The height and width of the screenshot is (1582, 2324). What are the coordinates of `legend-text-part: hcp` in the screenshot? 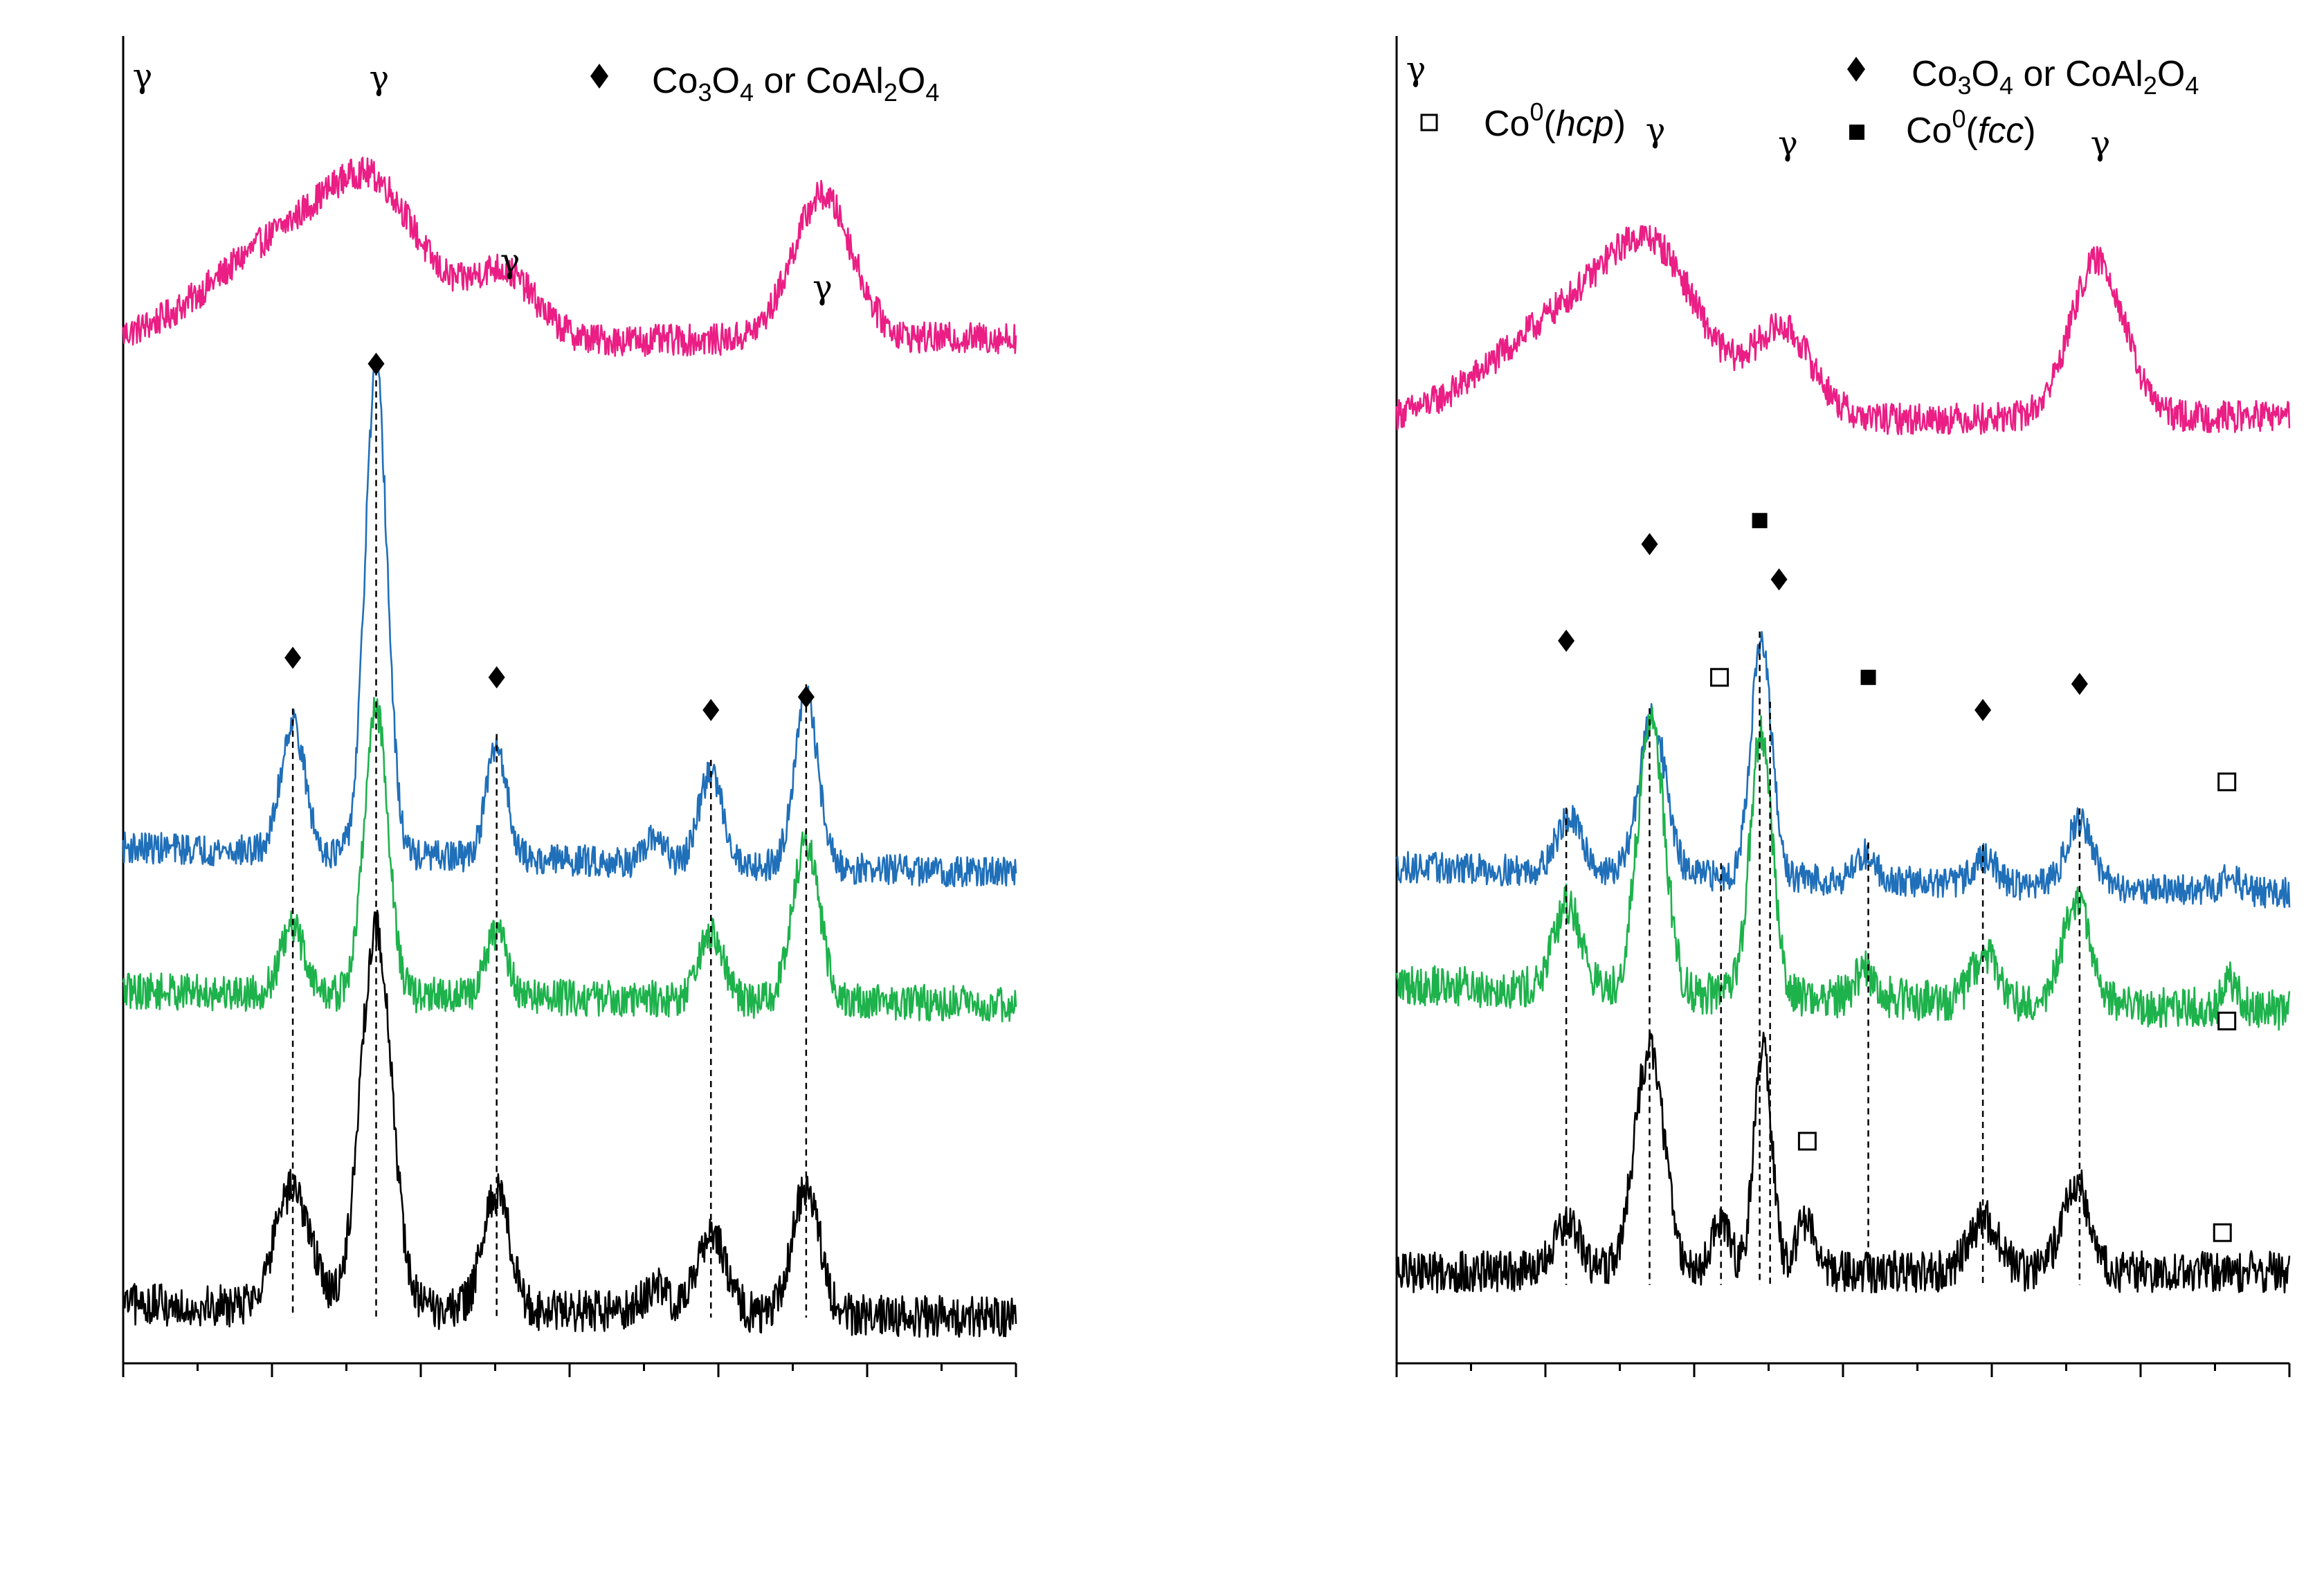 It's located at (1585, 124).